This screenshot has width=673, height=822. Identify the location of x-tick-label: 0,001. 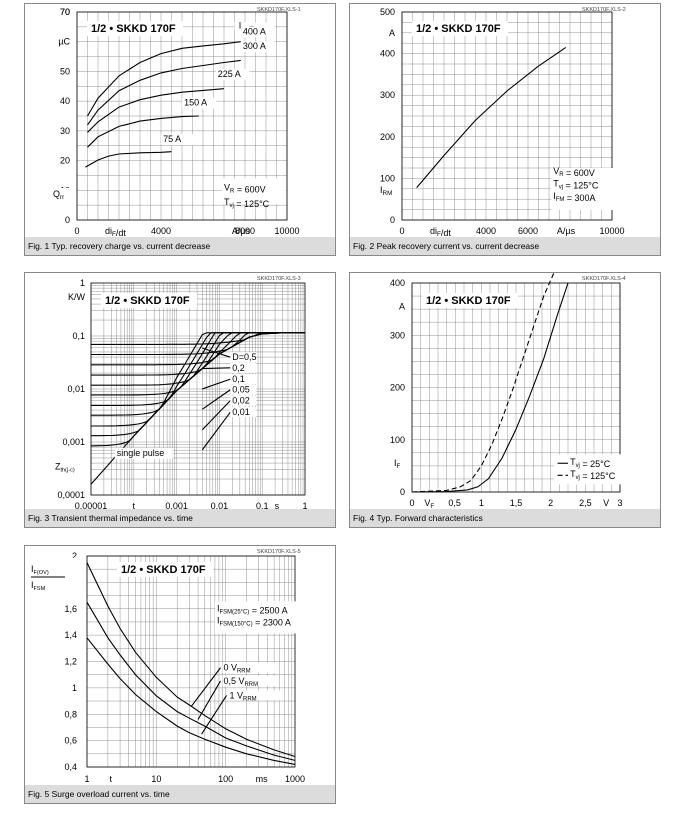
(176, 505).